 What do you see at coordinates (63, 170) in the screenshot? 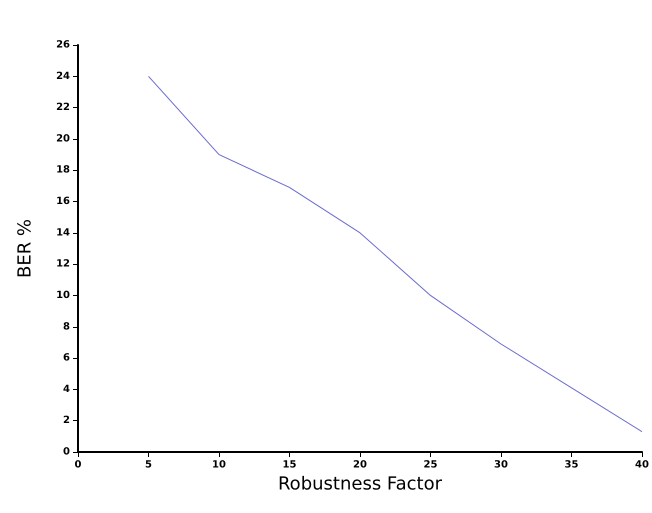
I see `y-tick-label: 18` at bounding box center [63, 170].